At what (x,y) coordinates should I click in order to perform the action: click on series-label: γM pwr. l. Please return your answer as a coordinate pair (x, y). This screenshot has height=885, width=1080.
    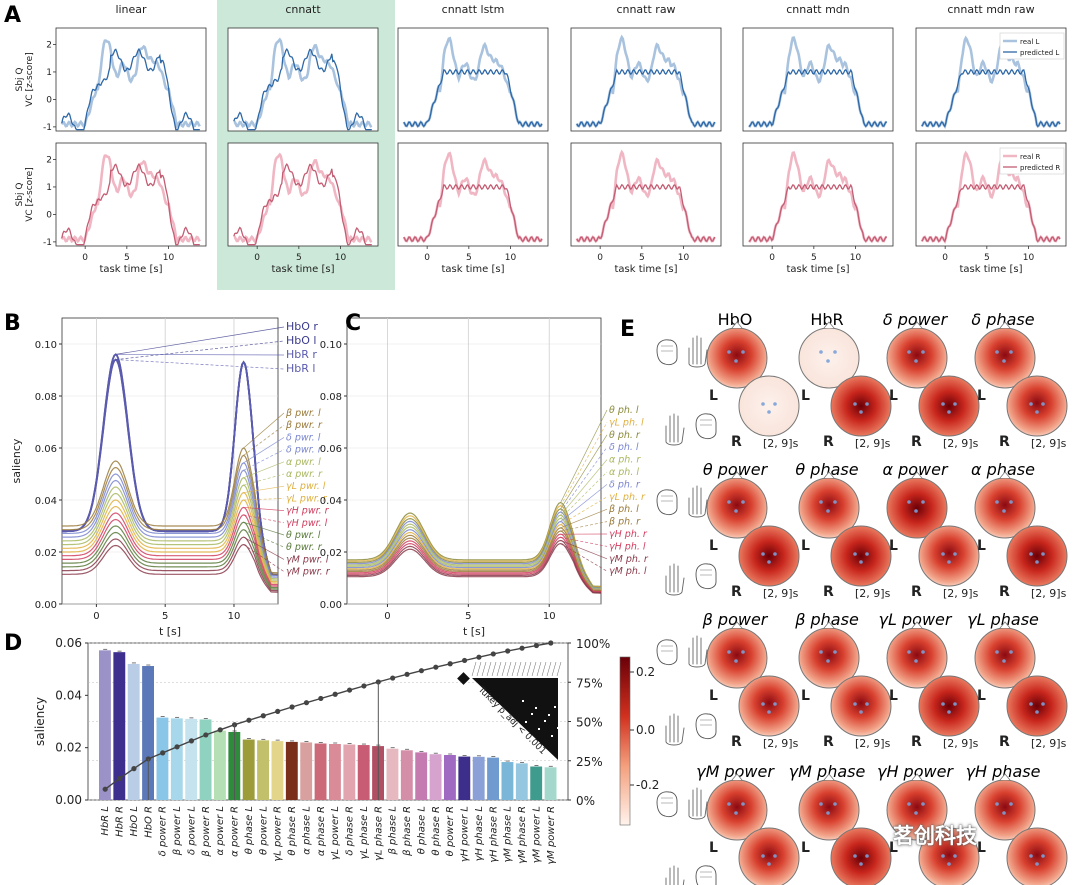
    Looking at the image, I should click on (307, 559).